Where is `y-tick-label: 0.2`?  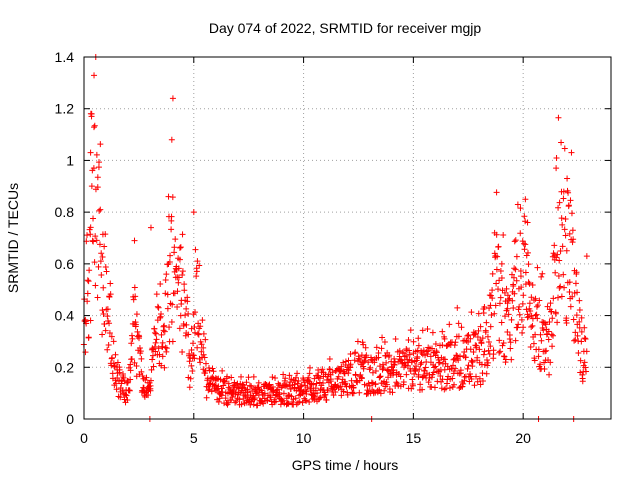
y-tick-label: 0.2 is located at coordinates (65, 367).